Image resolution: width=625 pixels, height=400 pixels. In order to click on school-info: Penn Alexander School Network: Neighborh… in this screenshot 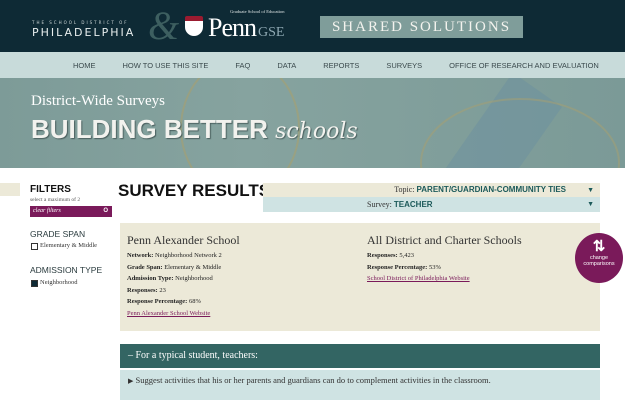, I will do `click(183, 276)`.